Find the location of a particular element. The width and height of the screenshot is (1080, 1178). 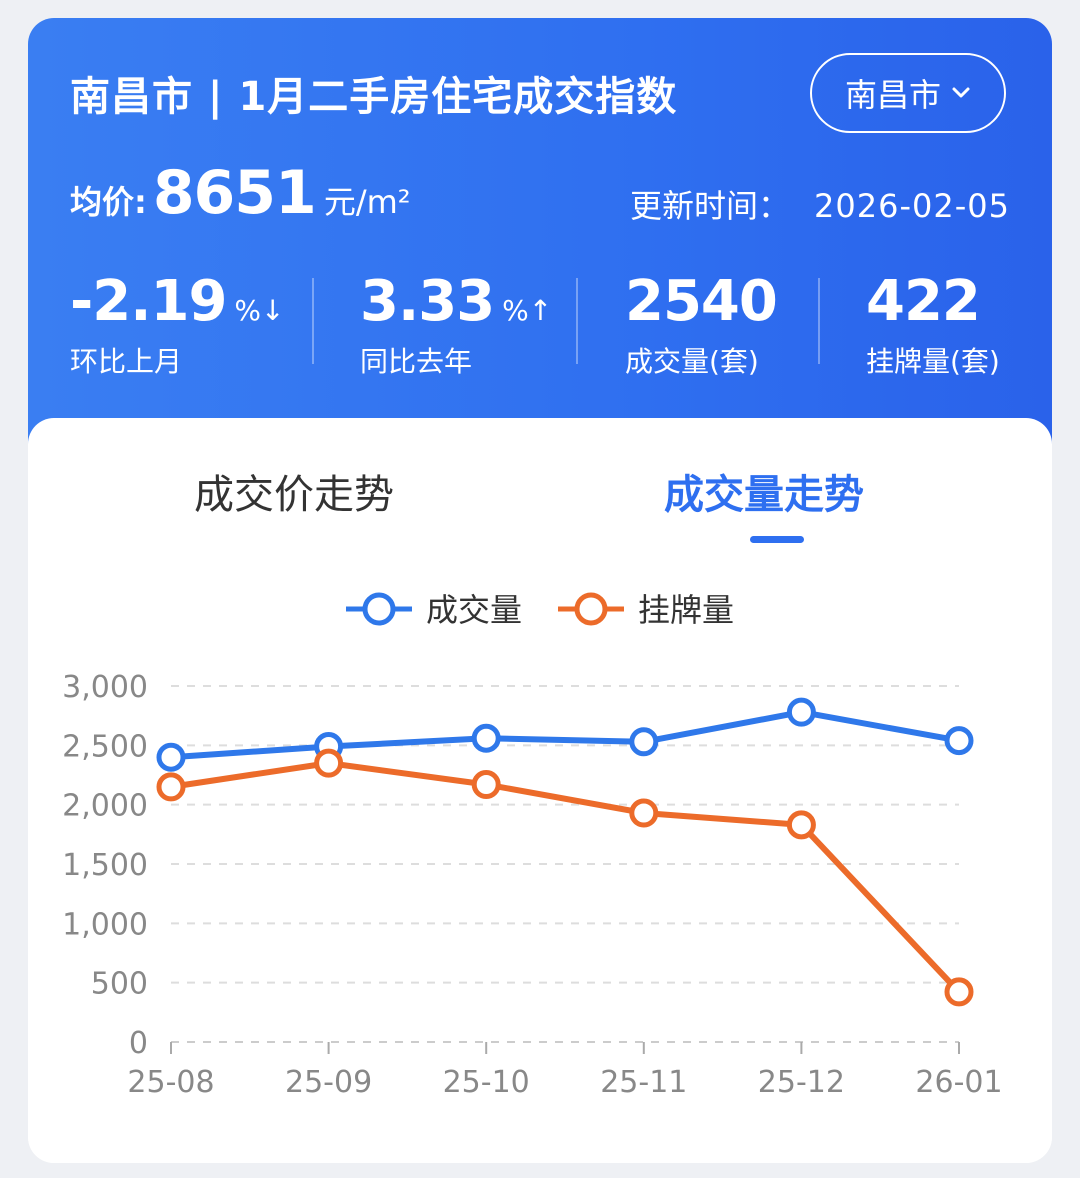

stat-volume-value: 2540 is located at coordinates (701, 301).